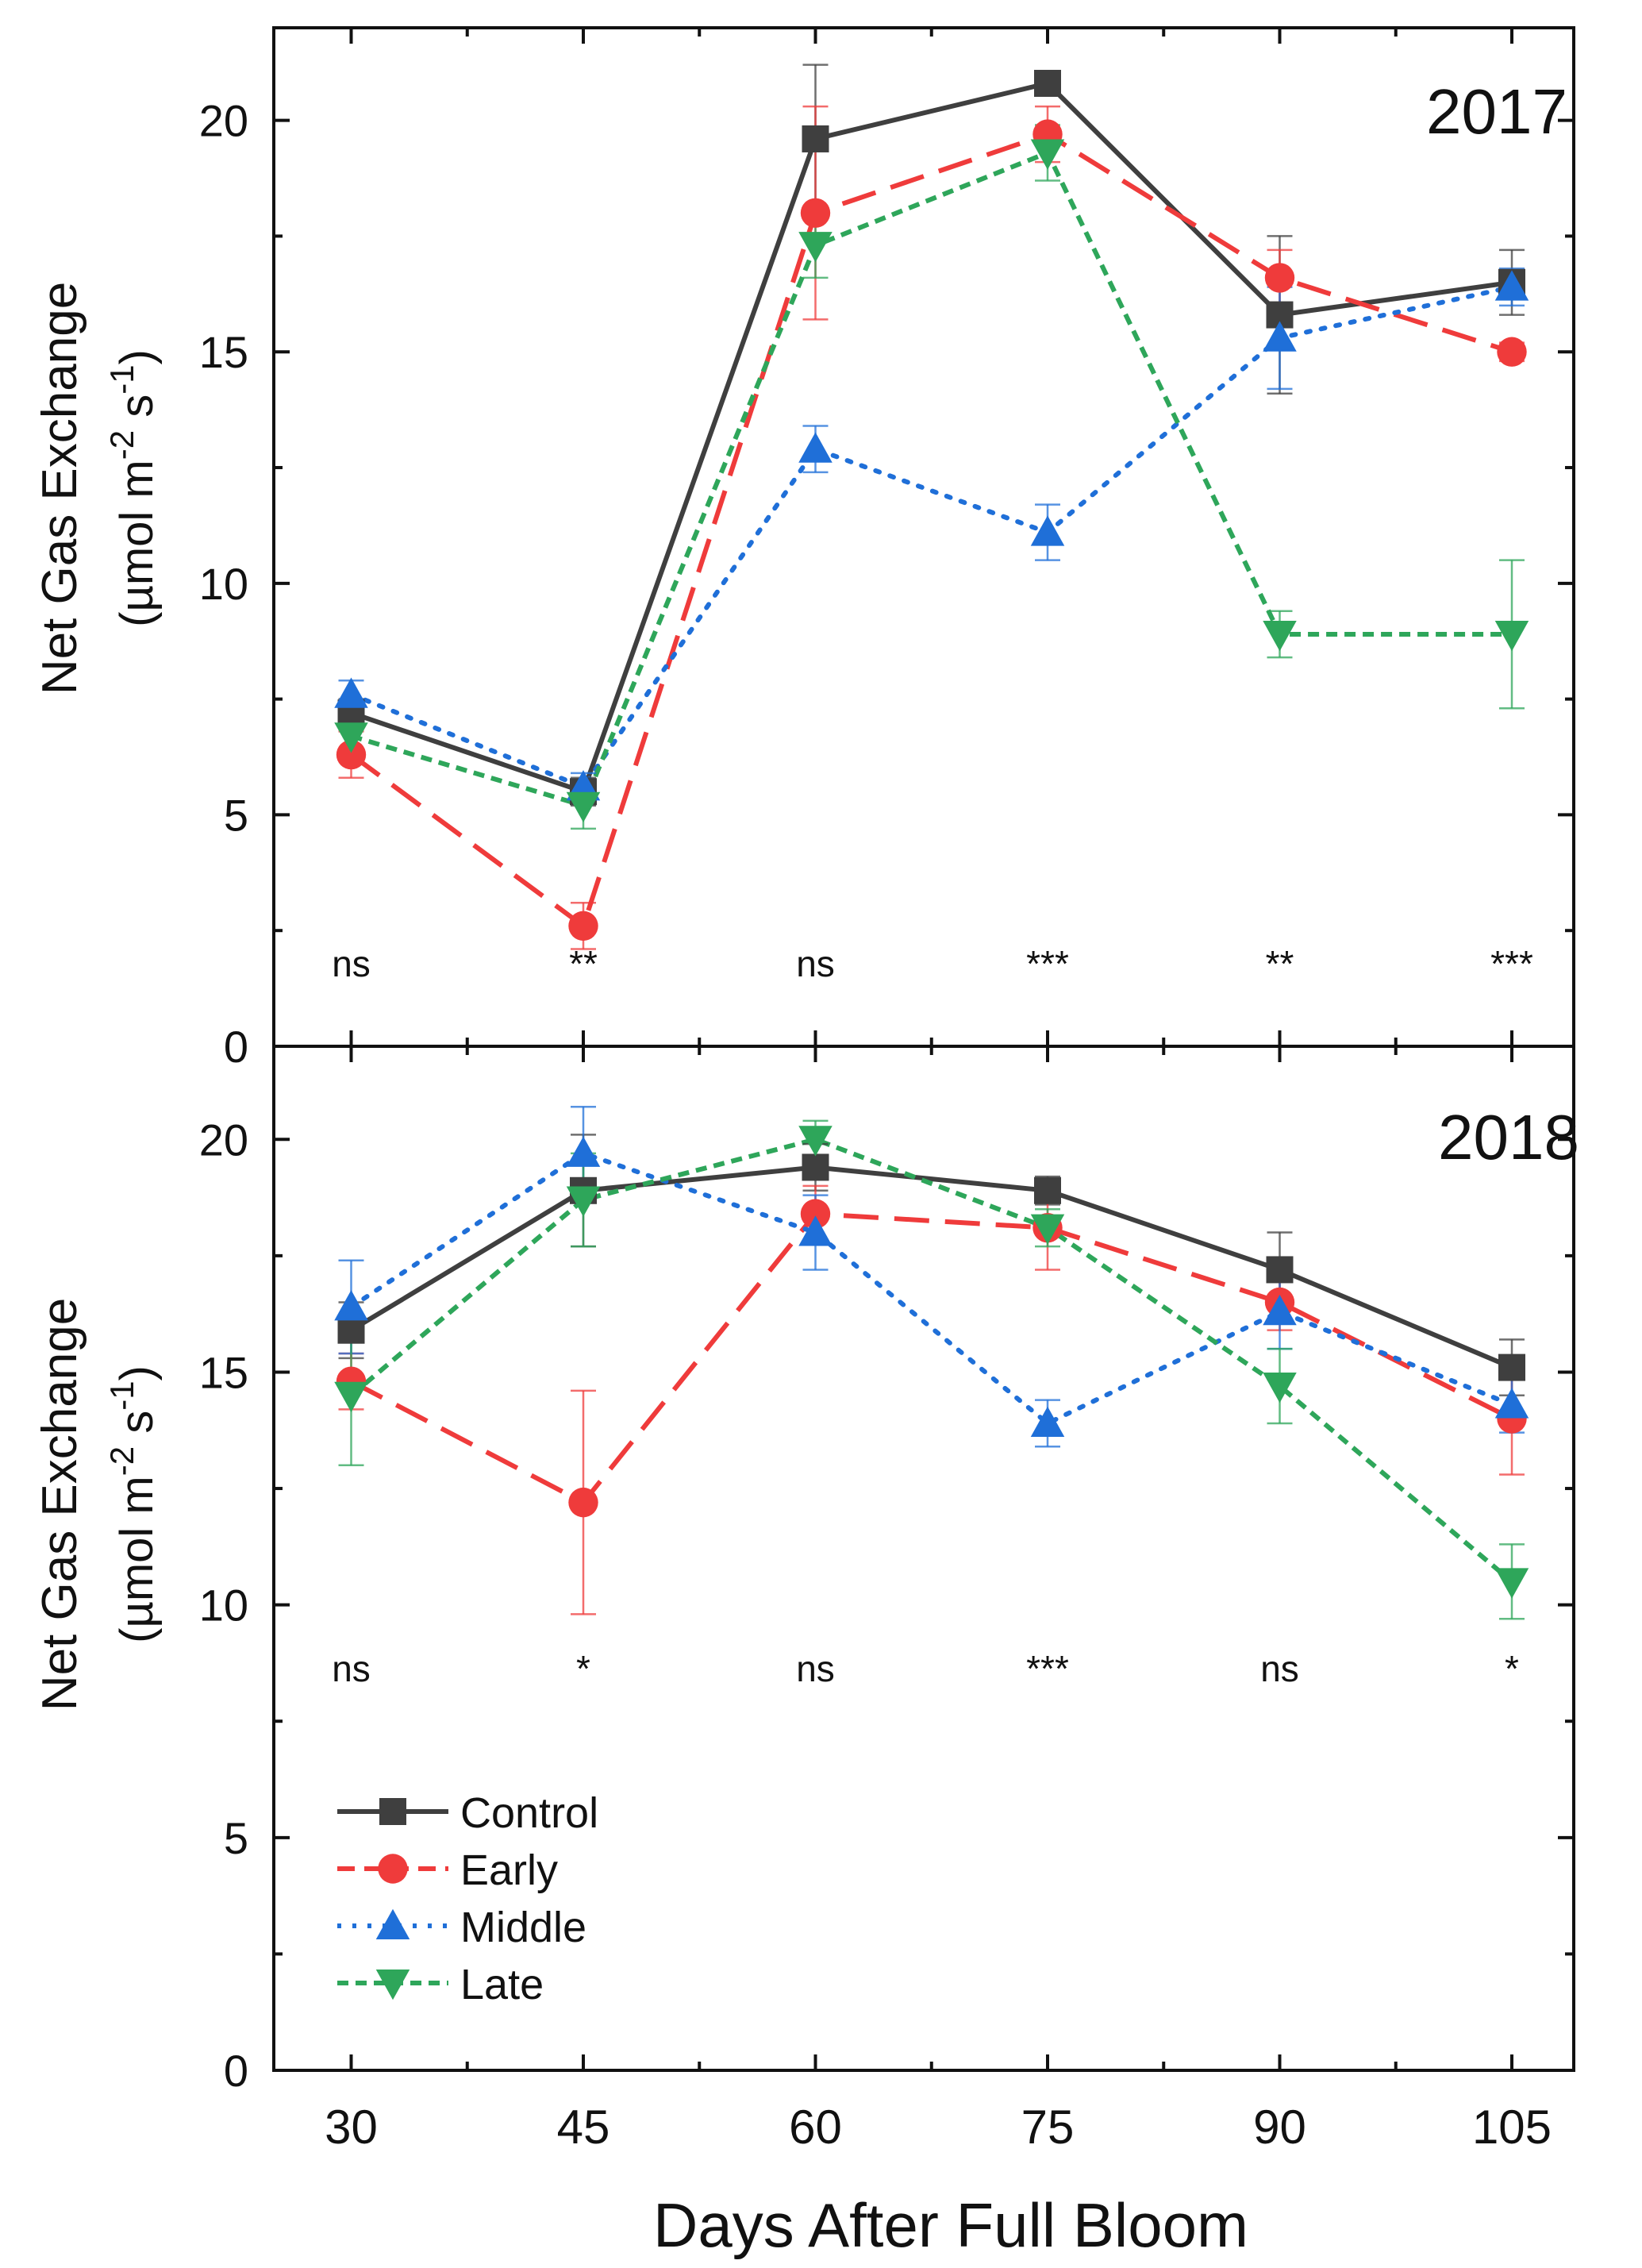 The image size is (1642, 2268). I want to click on x-tick-label: 30, so click(351, 2127).